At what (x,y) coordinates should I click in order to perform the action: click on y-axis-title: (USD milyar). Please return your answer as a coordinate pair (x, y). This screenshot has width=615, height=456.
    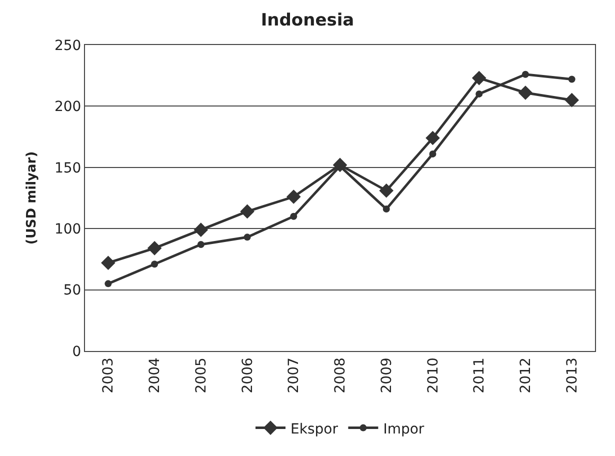
    Looking at the image, I should click on (32, 198).